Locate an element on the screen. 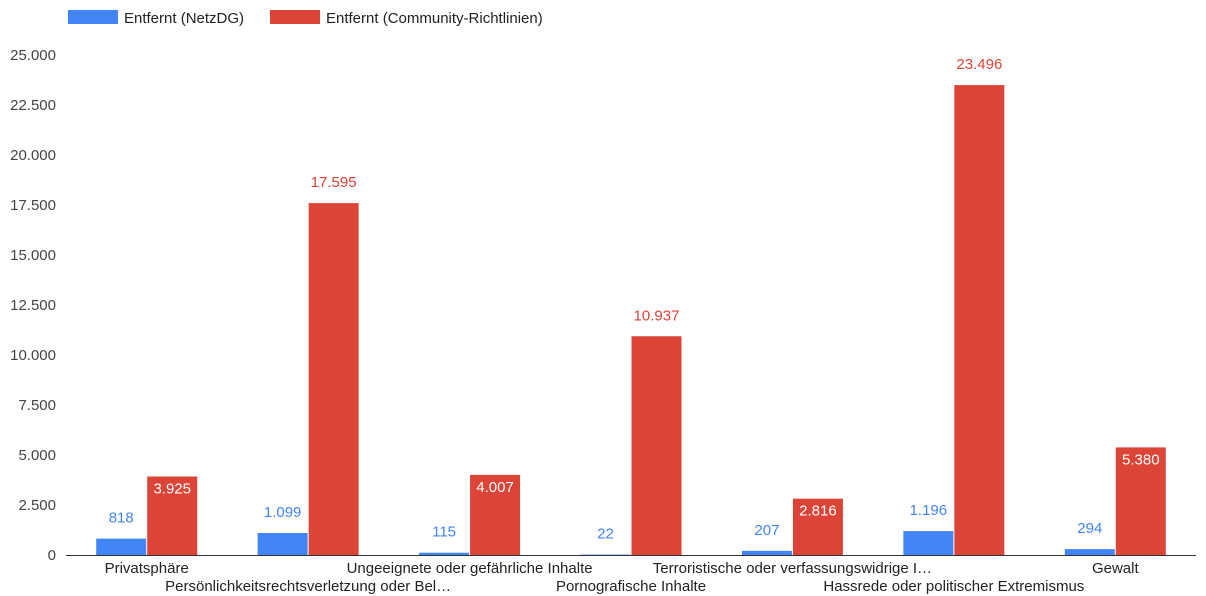  category-label-3: Pornografische Inhalte is located at coordinates (631, 586).